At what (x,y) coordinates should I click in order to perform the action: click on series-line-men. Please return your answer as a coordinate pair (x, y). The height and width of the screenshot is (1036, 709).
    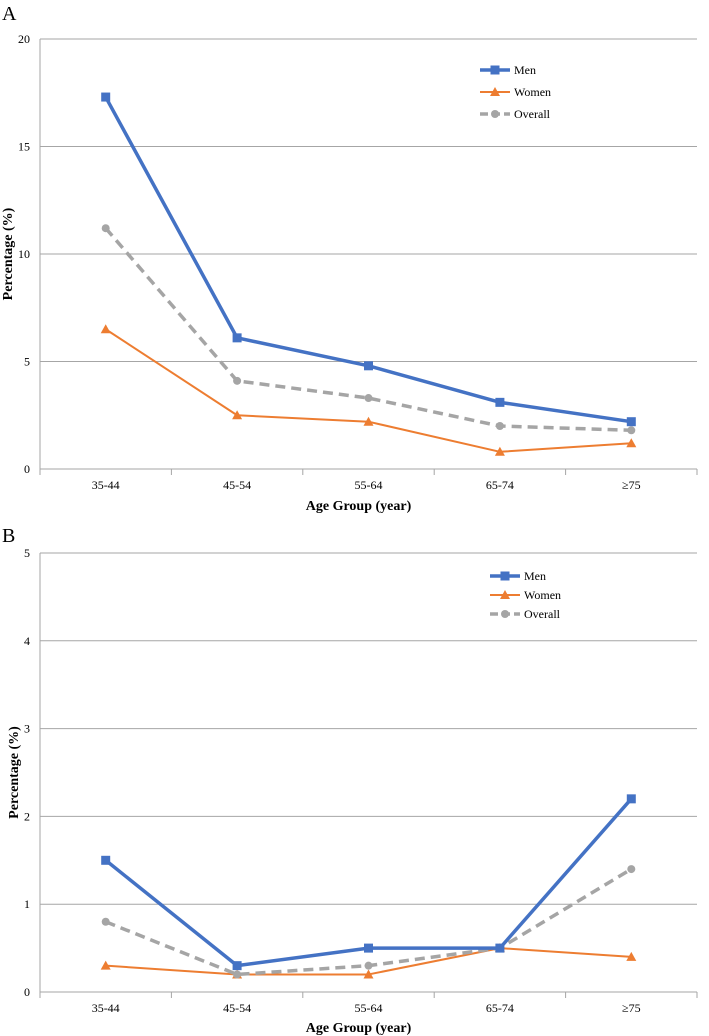
    Looking at the image, I should click on (368, 882).